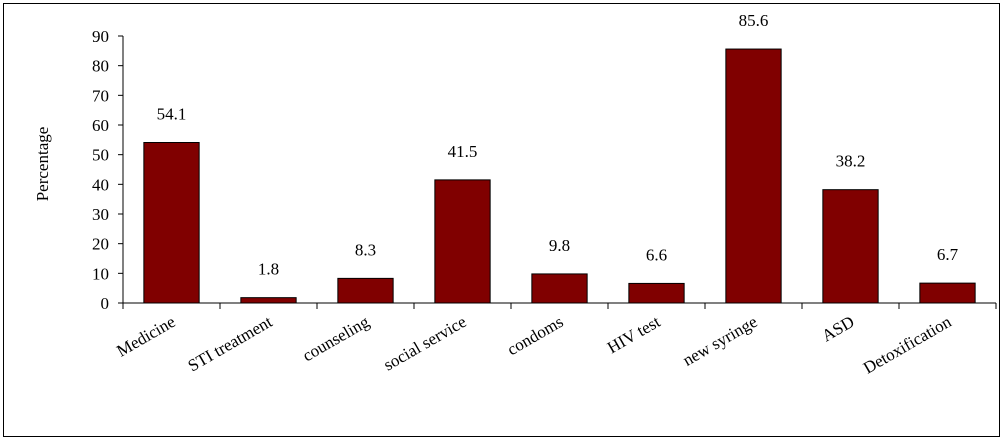  What do you see at coordinates (336, 339) in the screenshot?
I see `category-label: counseling` at bounding box center [336, 339].